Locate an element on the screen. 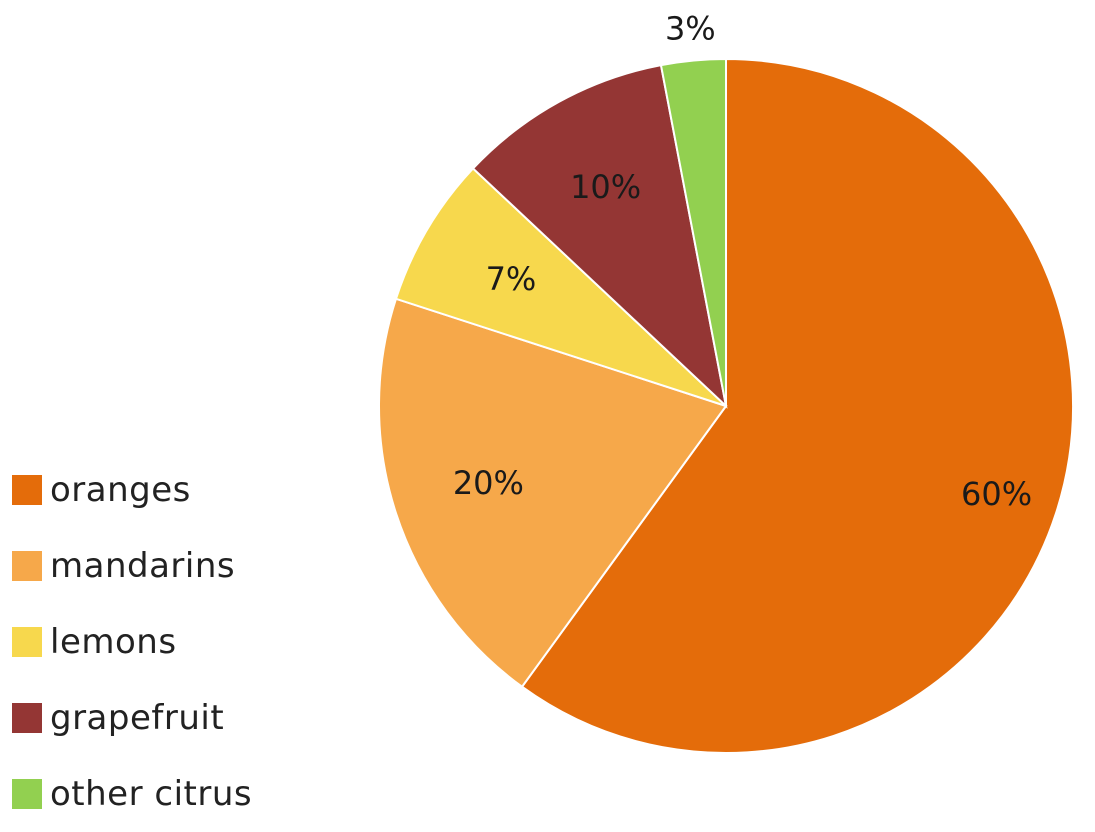 Image resolution: width=1095 pixels, height=832 pixels. legend-item-other-citrus: other citrus is located at coordinates (132, 794).